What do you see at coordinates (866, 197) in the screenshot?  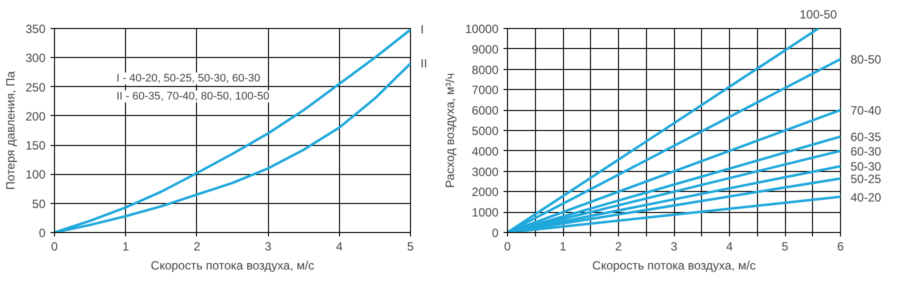 I see `series-label: 40-20` at bounding box center [866, 197].